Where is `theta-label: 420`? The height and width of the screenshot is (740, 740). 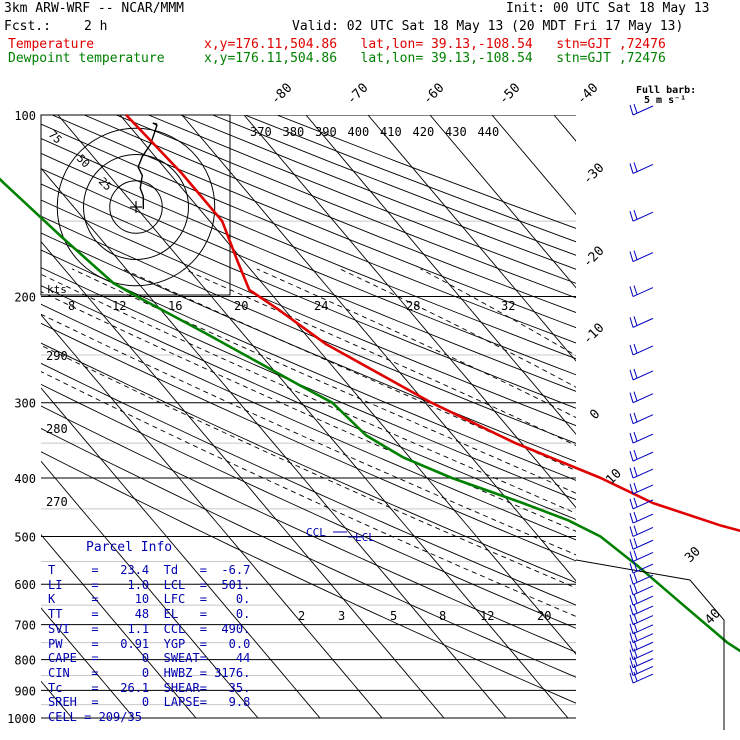 theta-label: 420 is located at coordinates (424, 132).